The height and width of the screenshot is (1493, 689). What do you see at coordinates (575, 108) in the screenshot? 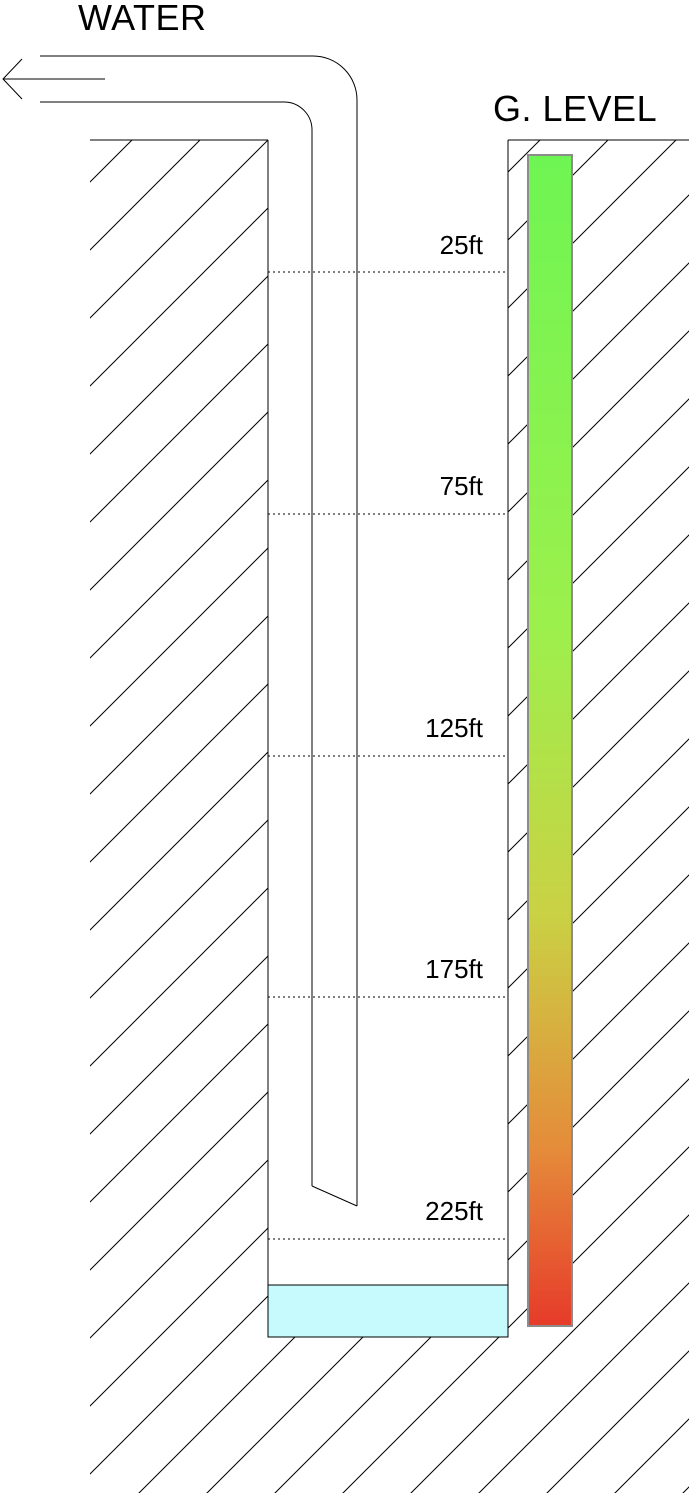
I see `ground-level-title: G. LEVEL` at bounding box center [575, 108].